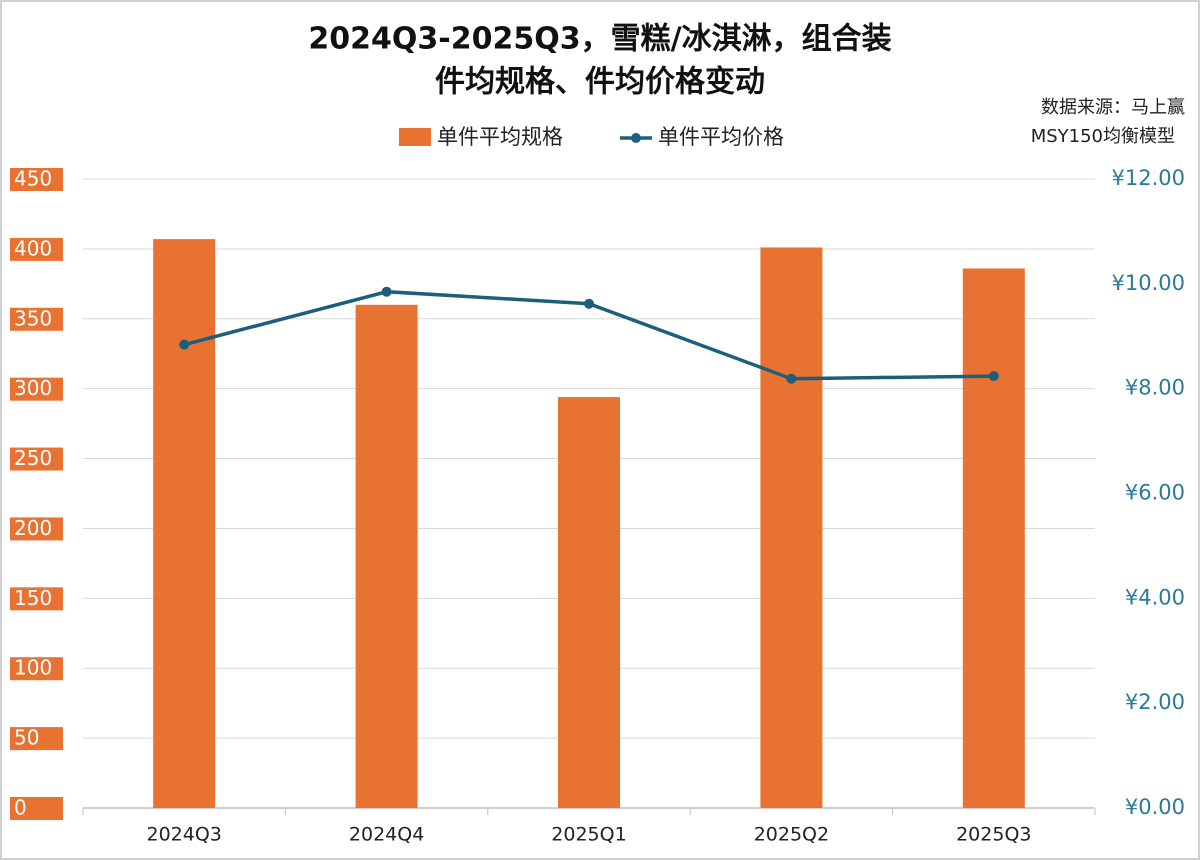 This screenshot has height=860, width=1200. What do you see at coordinates (1155, 807) in the screenshot?
I see `y2-tick-label: ¥0.00` at bounding box center [1155, 807].